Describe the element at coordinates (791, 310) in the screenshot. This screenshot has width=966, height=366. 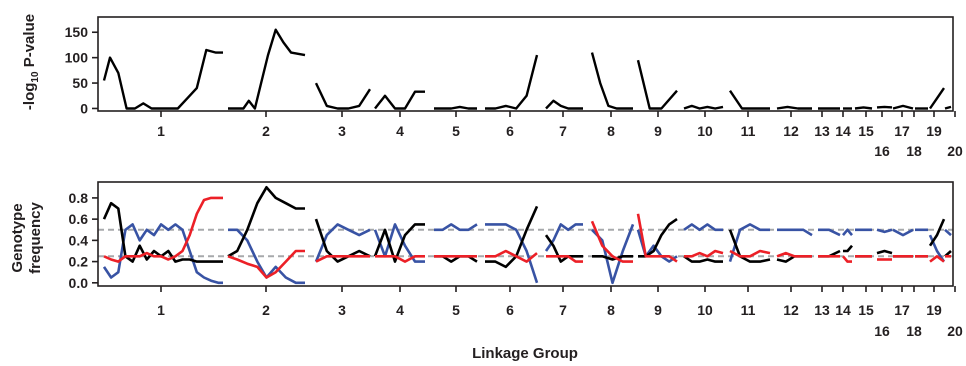
I see `frequency-lg-label-12: 12` at that location.